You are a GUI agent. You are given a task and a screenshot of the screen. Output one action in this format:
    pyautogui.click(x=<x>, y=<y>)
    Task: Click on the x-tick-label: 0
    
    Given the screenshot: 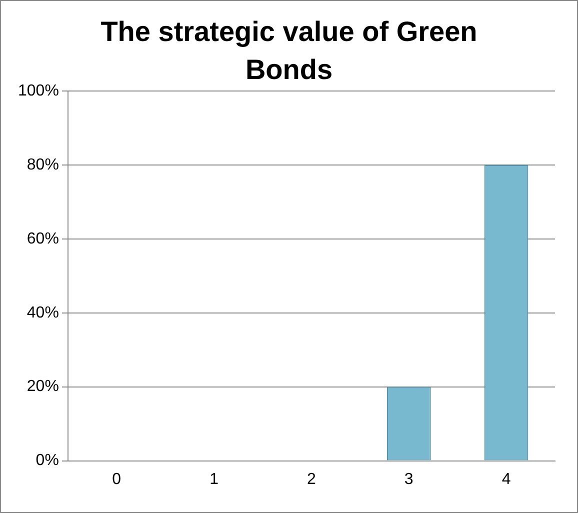 What is the action you would take?
    pyautogui.click(x=117, y=479)
    